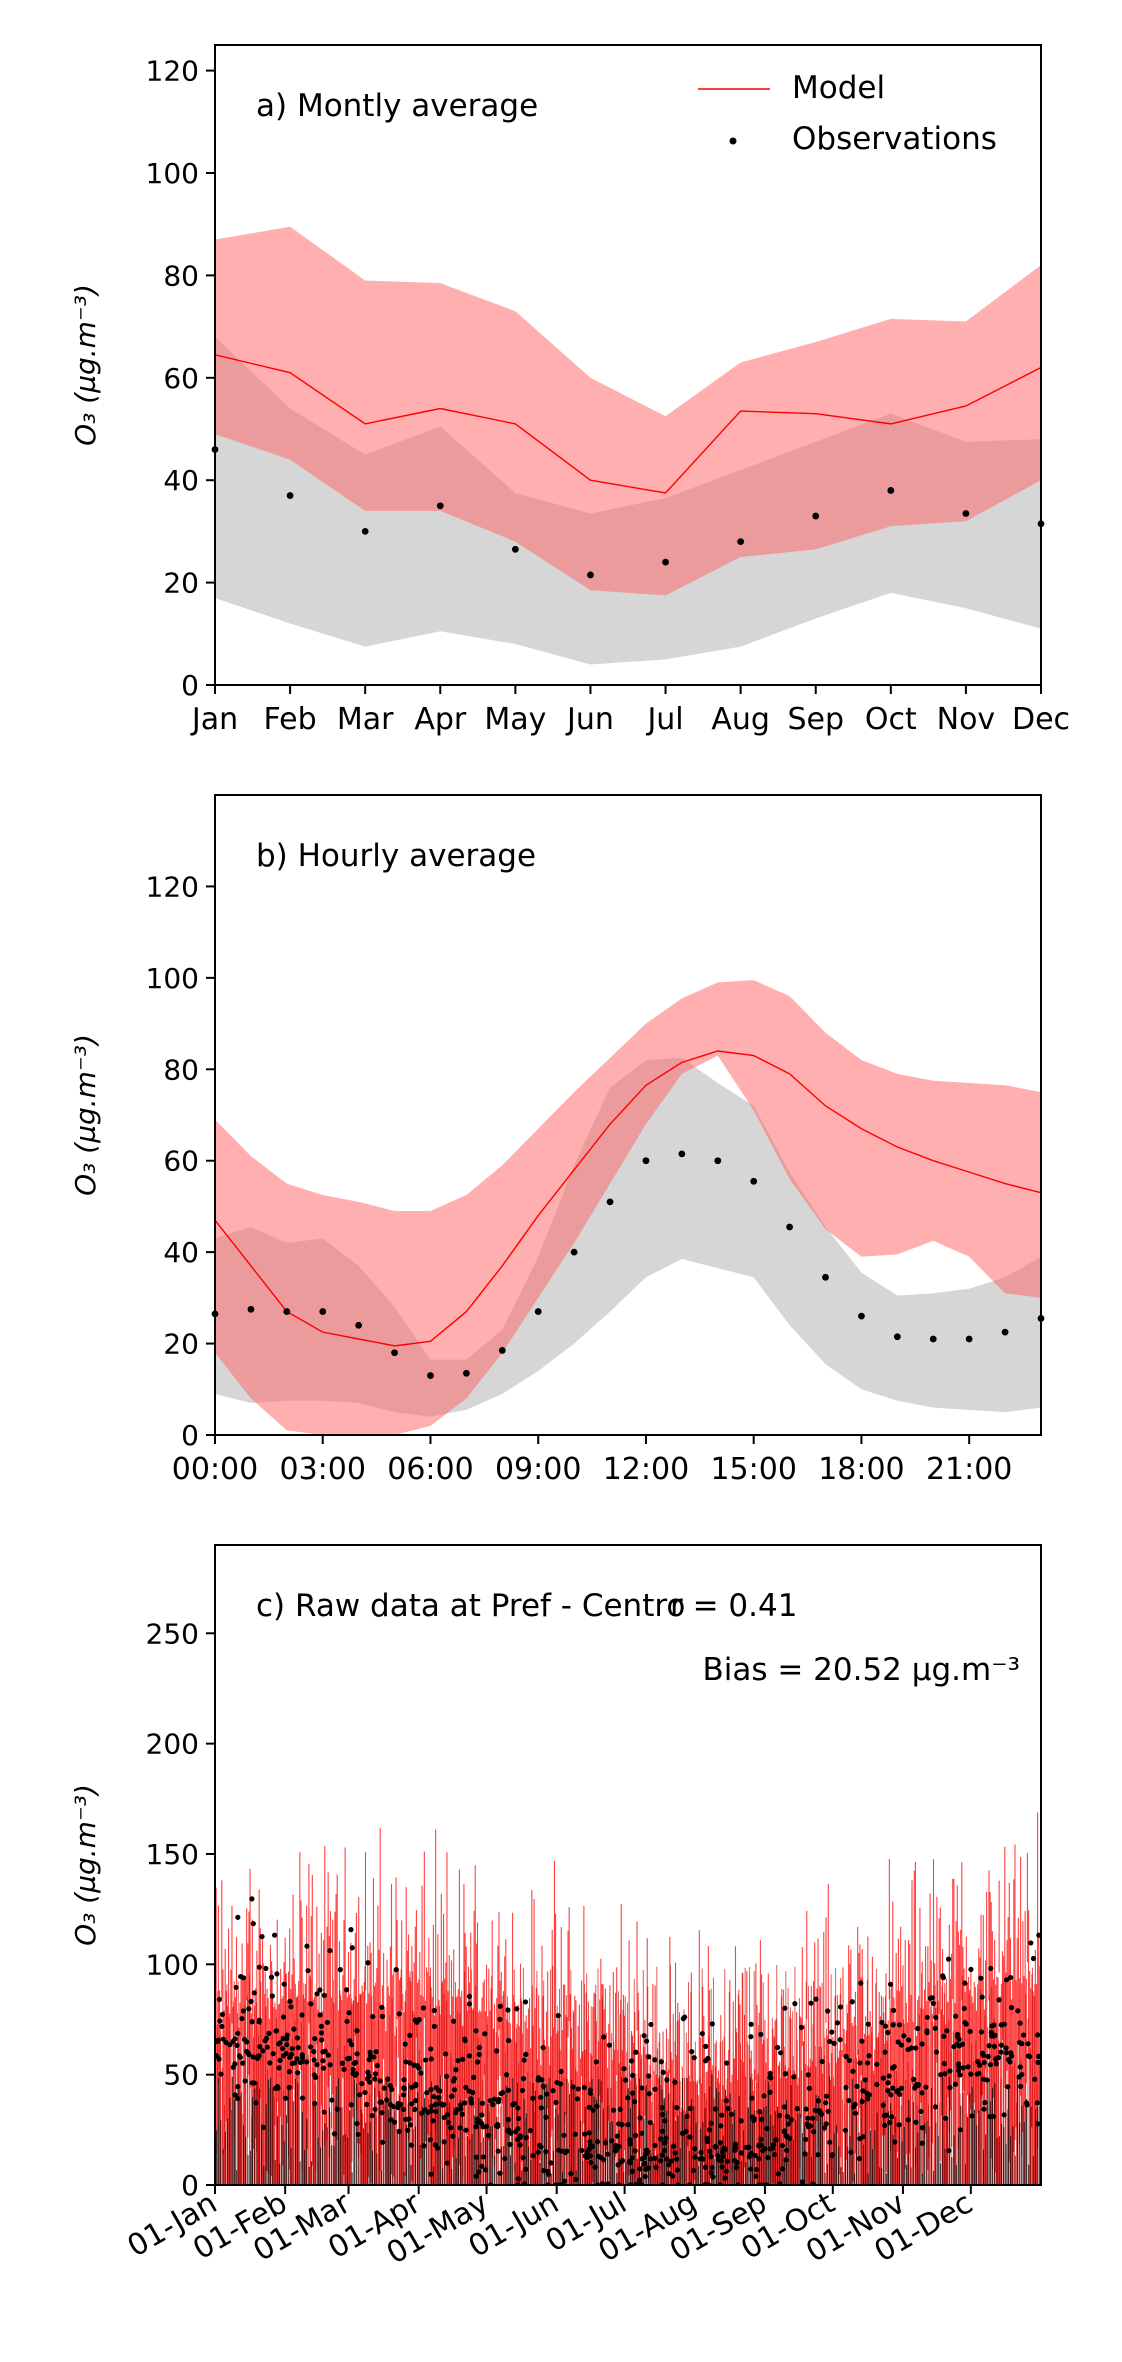  I want to click on observations-band, so click(628, 1237).